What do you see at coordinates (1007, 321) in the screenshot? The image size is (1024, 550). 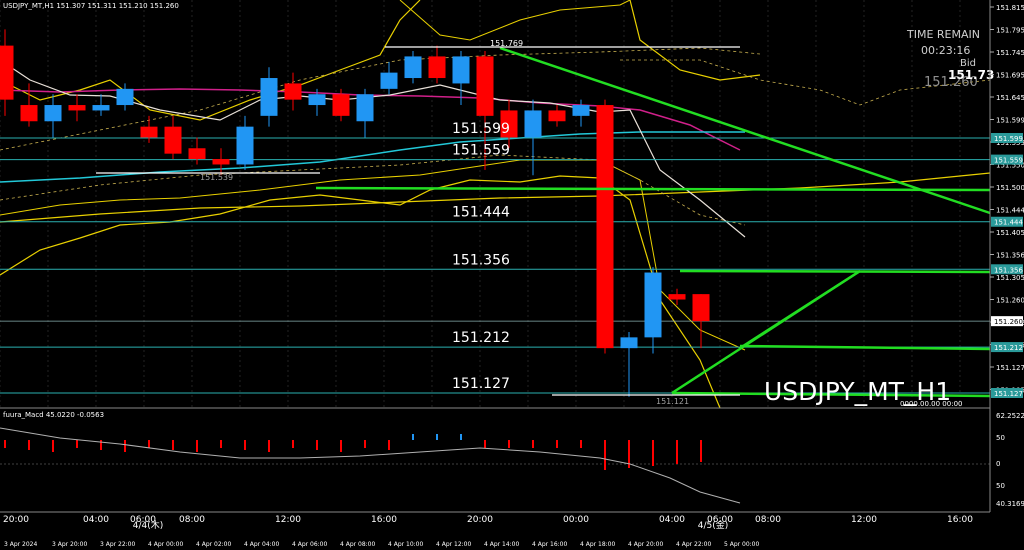 I see `current-price-badge` at bounding box center [1007, 321].